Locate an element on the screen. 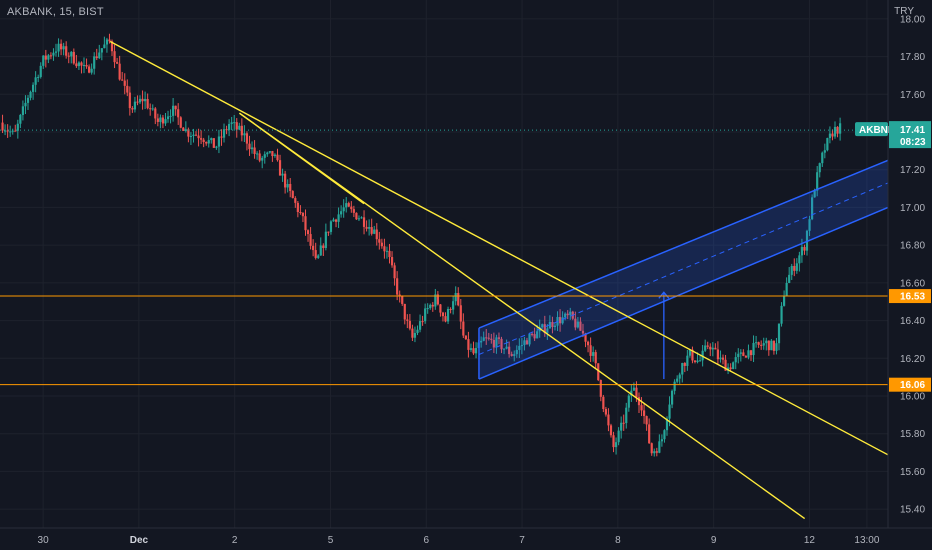 This screenshot has width=932, height=550. price-tick-label: 15.60 is located at coordinates (912, 472).